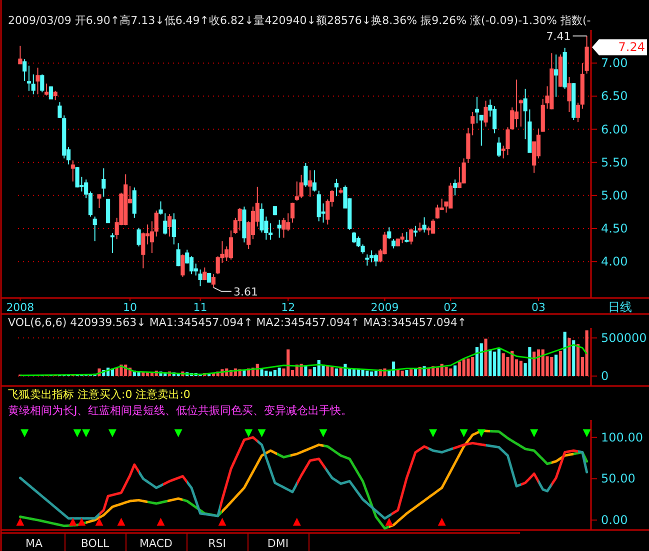  I want to click on x-tick-label: 03, so click(538, 307).